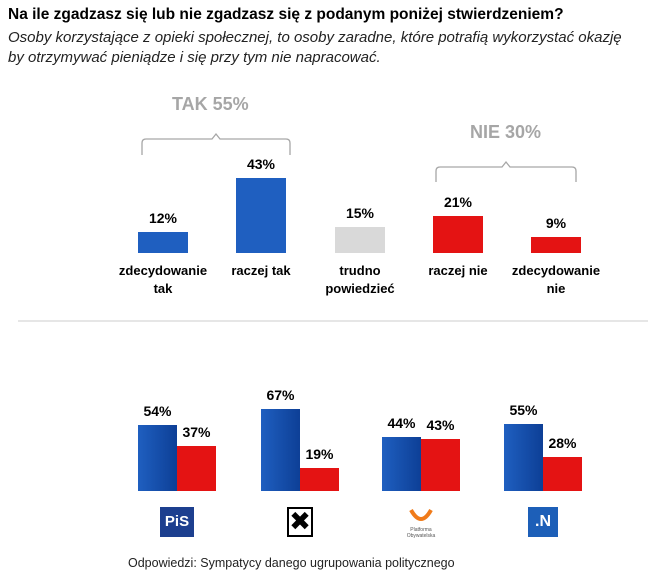 This screenshot has height=579, width=655. Describe the element at coordinates (196, 431) in the screenshot. I see `value-label: 37%` at that location.